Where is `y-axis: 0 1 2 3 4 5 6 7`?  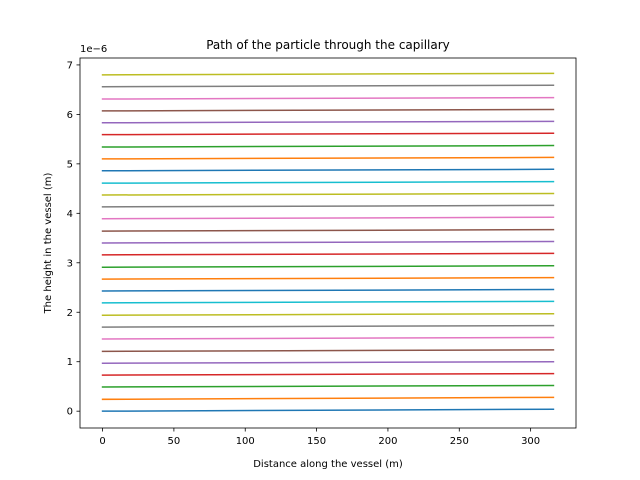 y-axis: 0 1 2 3 4 5 6 7 is located at coordinates (73, 239).